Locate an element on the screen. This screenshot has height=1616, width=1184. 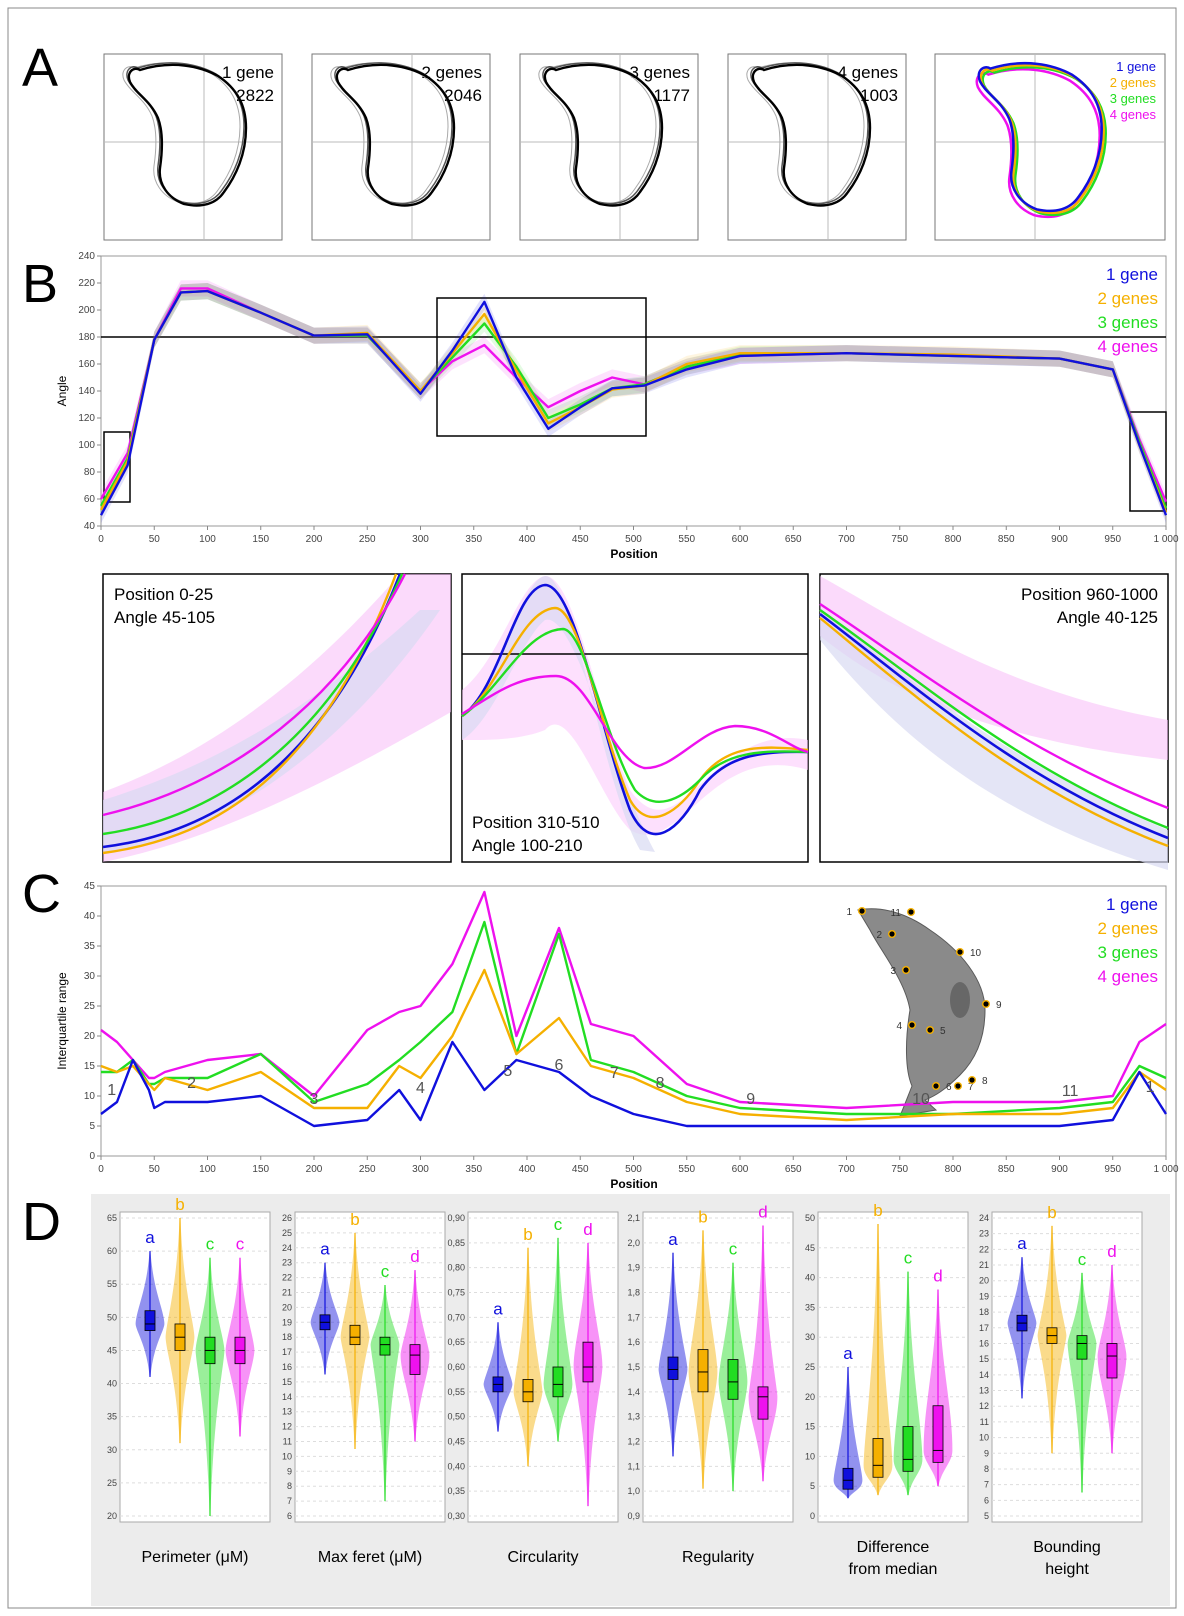
outline-count: 2822 is located at coordinates (255, 95).